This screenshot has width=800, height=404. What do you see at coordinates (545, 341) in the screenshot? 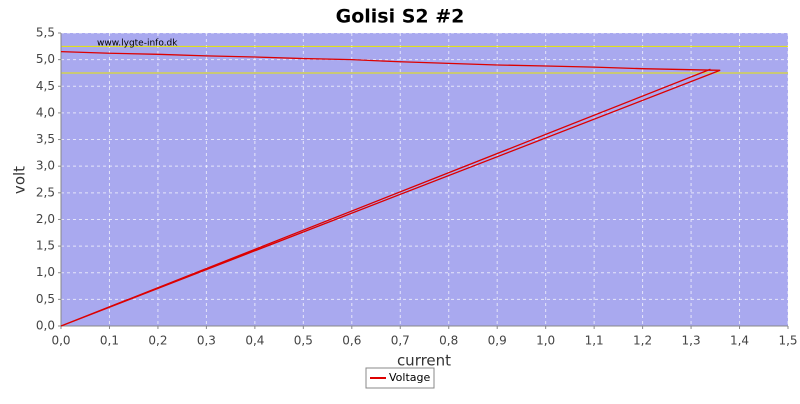
I see `x-tick-label: 1,0` at bounding box center [545, 341].